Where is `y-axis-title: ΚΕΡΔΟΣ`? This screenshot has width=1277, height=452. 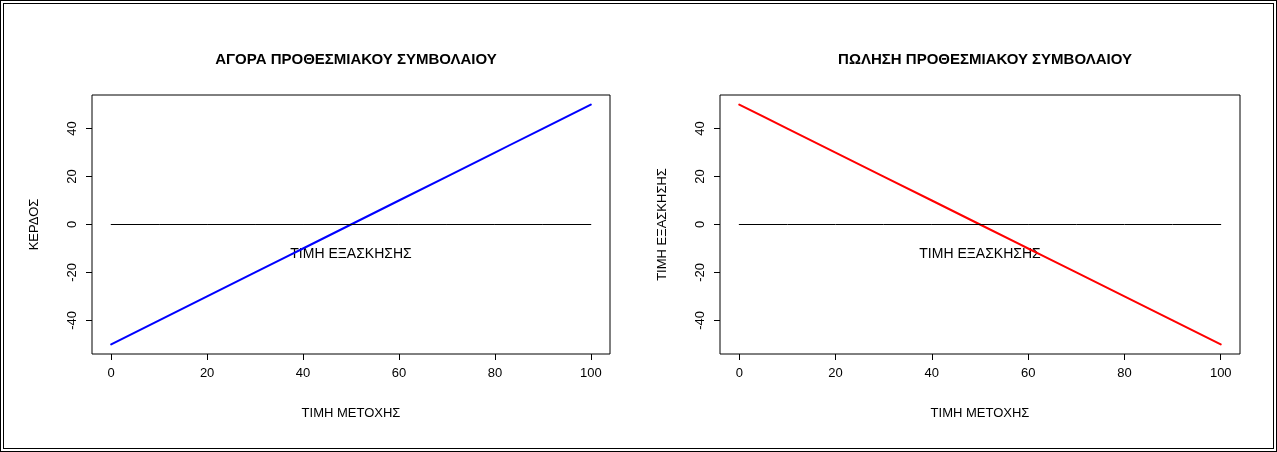 y-axis-title: ΚΕΡΔΟΣ is located at coordinates (33, 224).